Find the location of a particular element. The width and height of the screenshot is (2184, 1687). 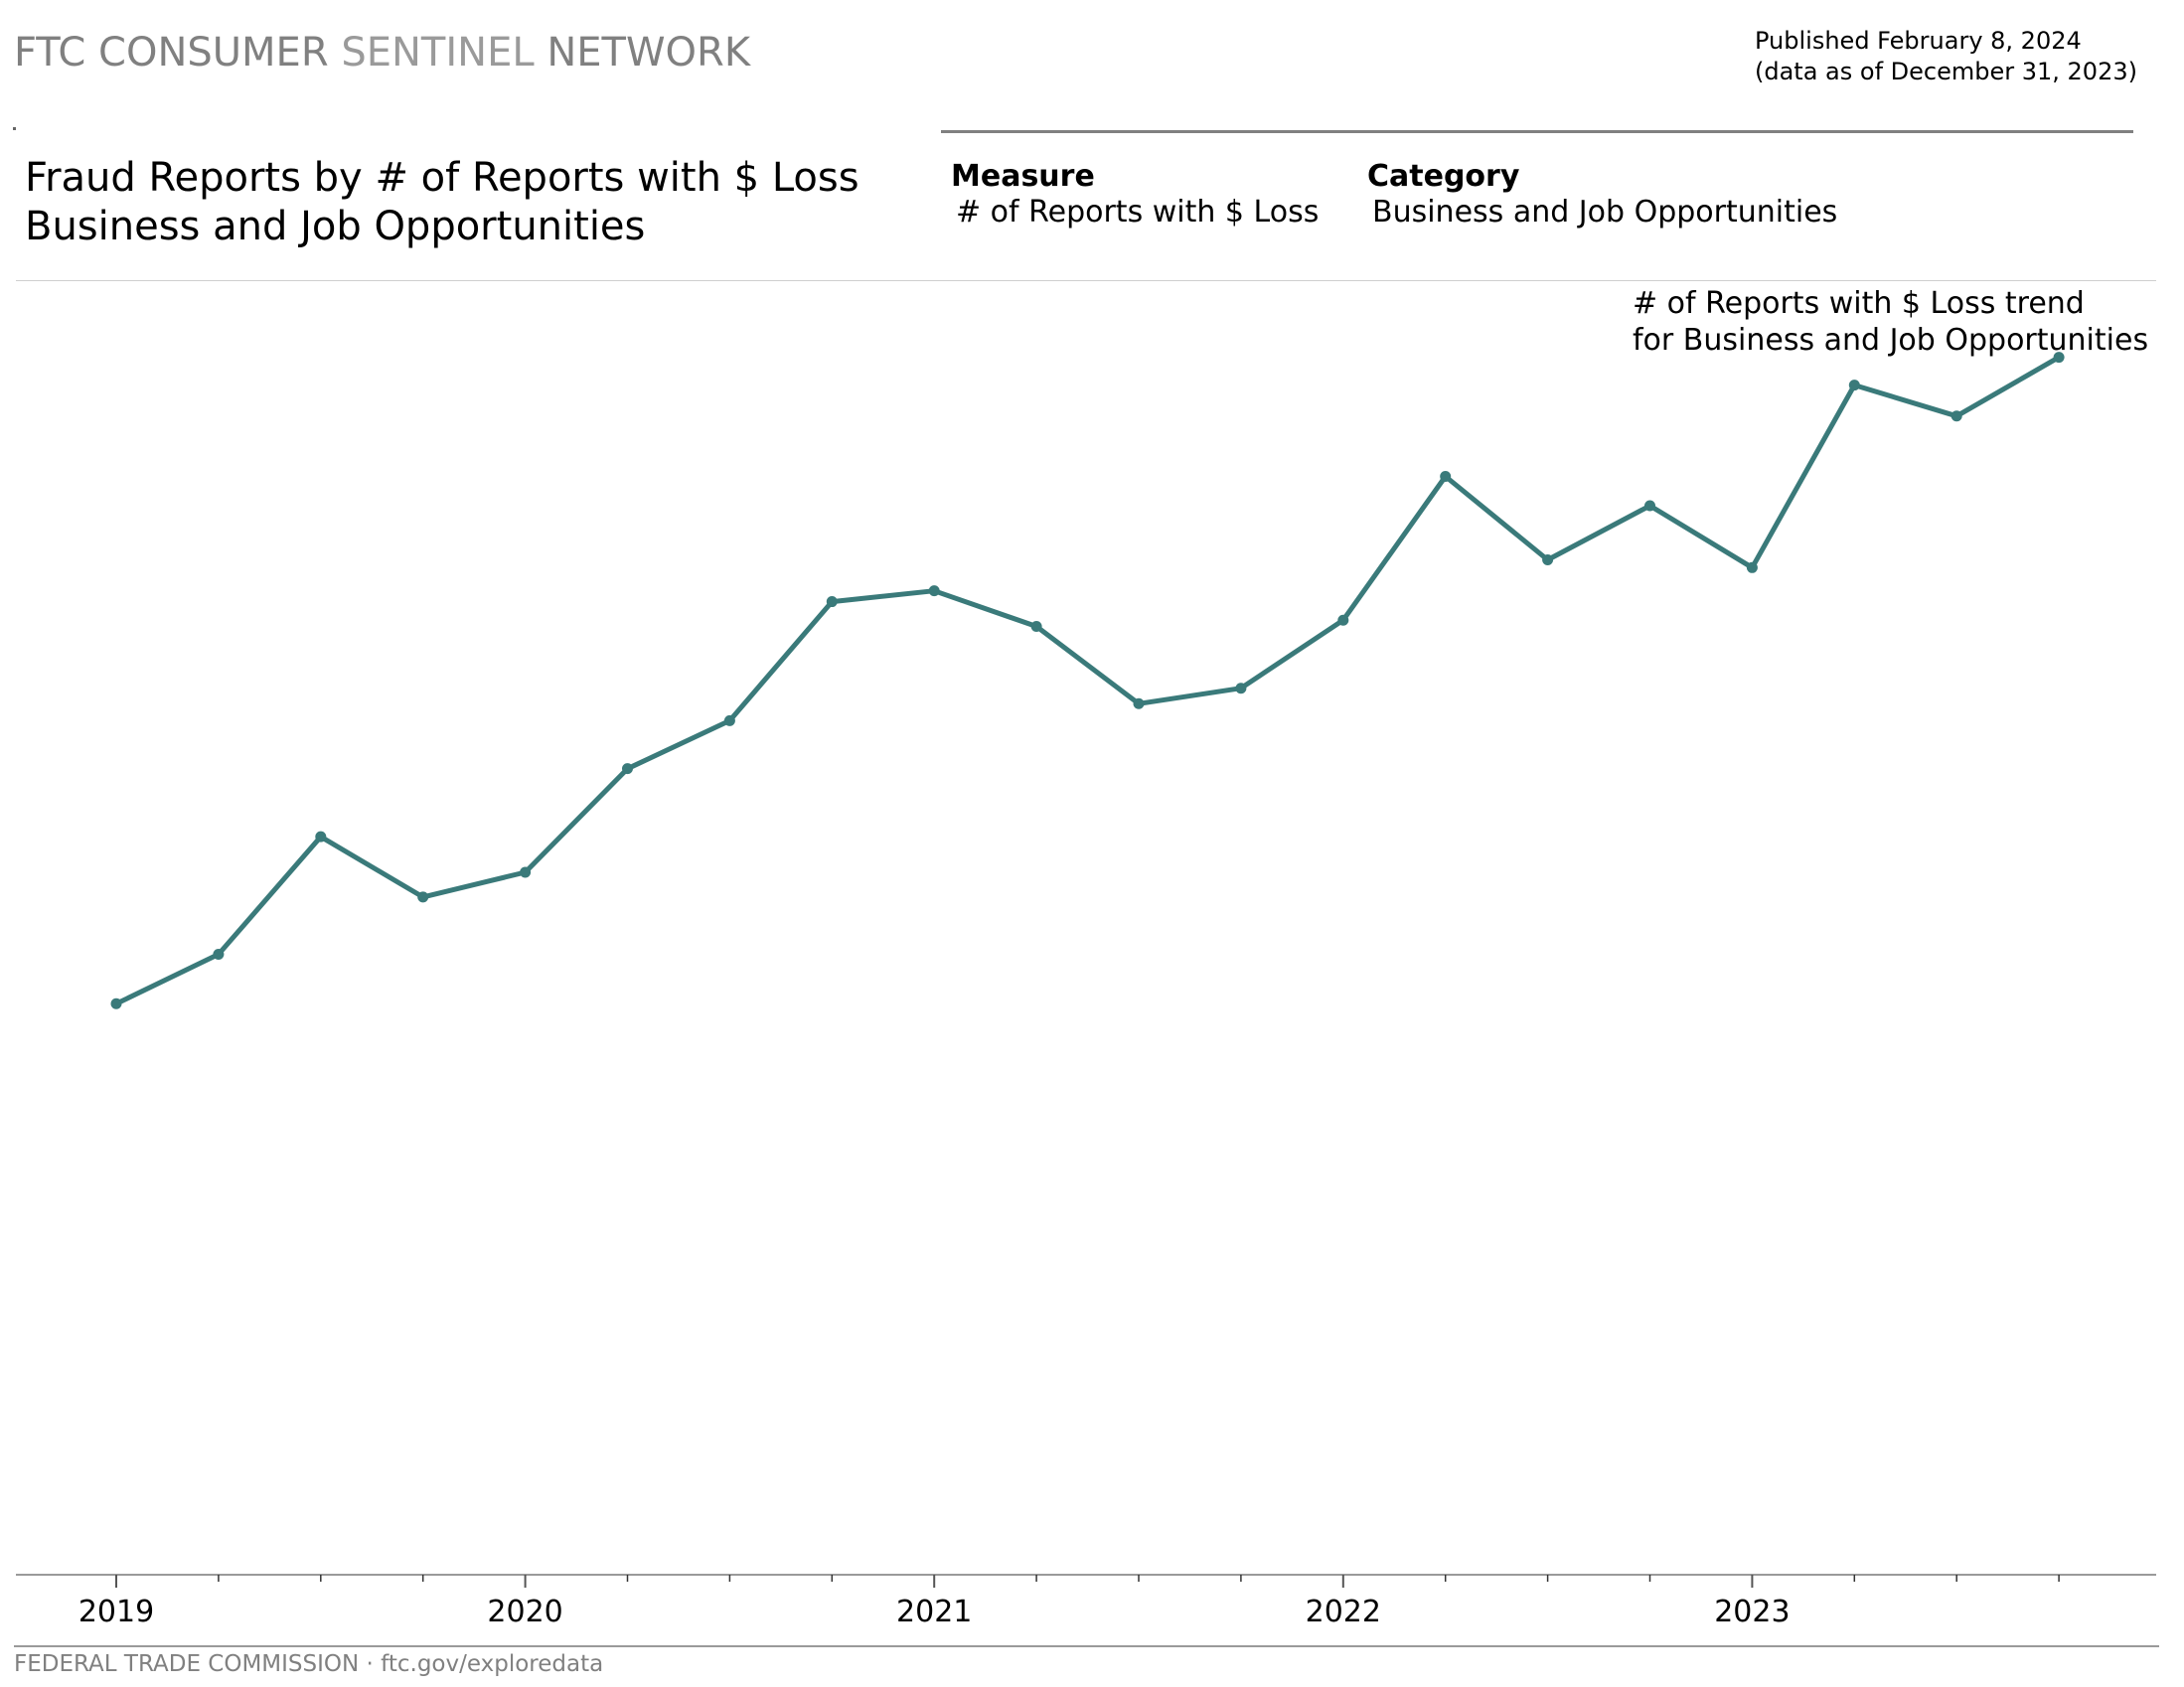

chart-title-line2: Business and Job Opportunities is located at coordinates (335, 226).